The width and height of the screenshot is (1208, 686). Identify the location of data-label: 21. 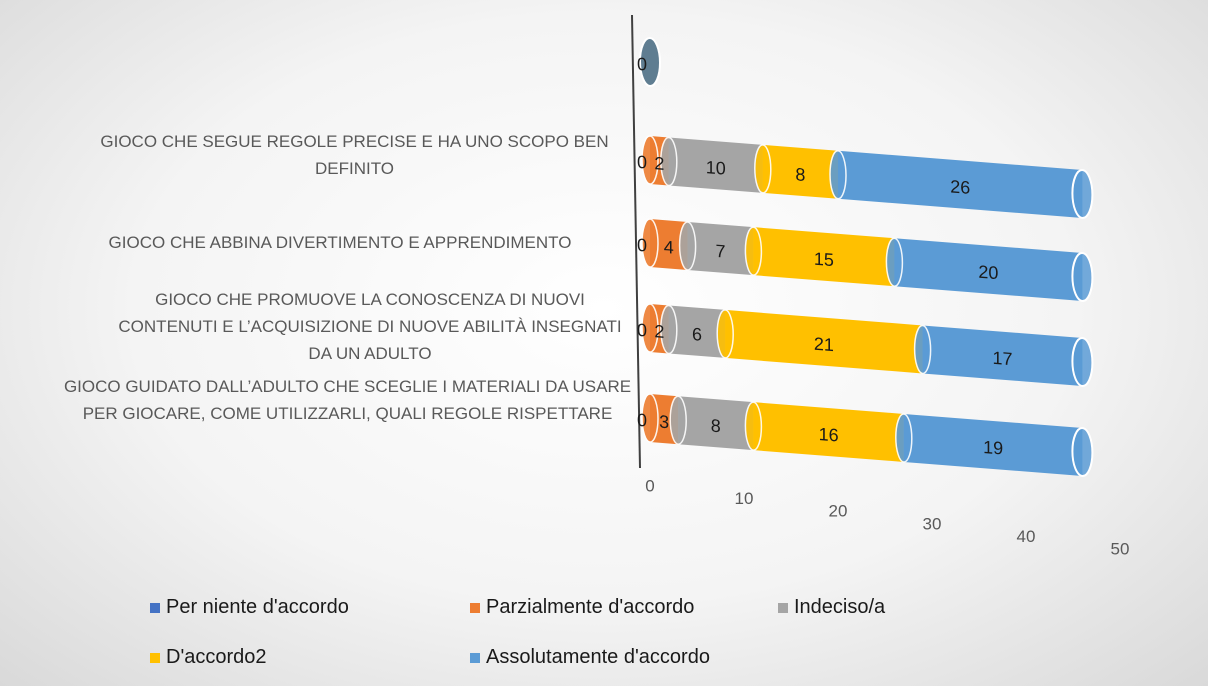
(824, 345).